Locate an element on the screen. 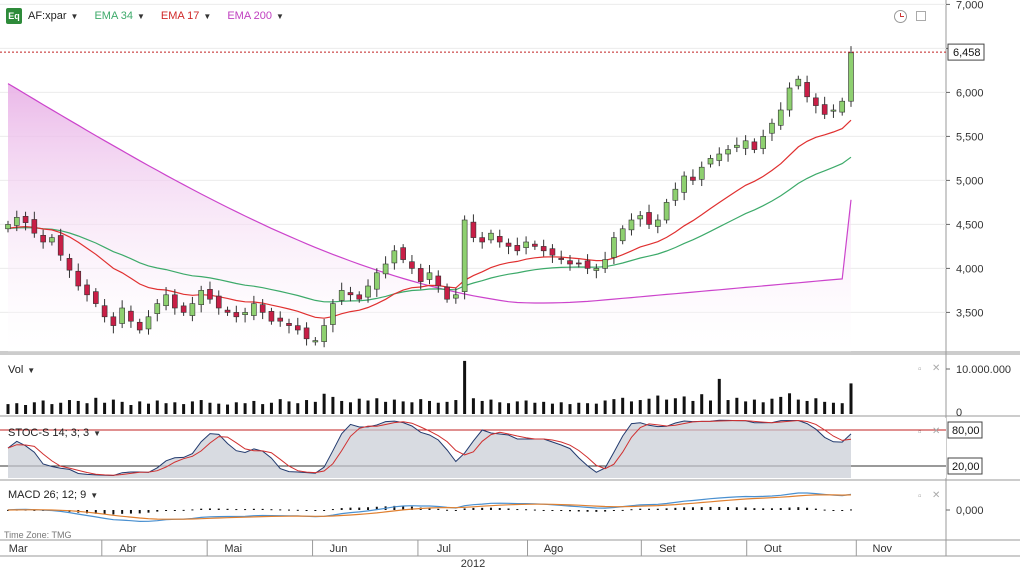  macd-pane-maximize-icon: ▫ is located at coordinates (920, 496).